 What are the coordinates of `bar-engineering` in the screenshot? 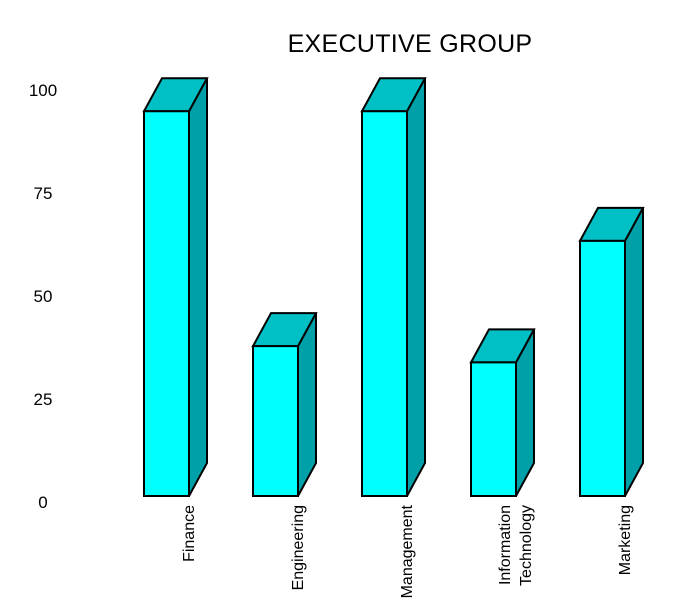 It's located at (284, 404).